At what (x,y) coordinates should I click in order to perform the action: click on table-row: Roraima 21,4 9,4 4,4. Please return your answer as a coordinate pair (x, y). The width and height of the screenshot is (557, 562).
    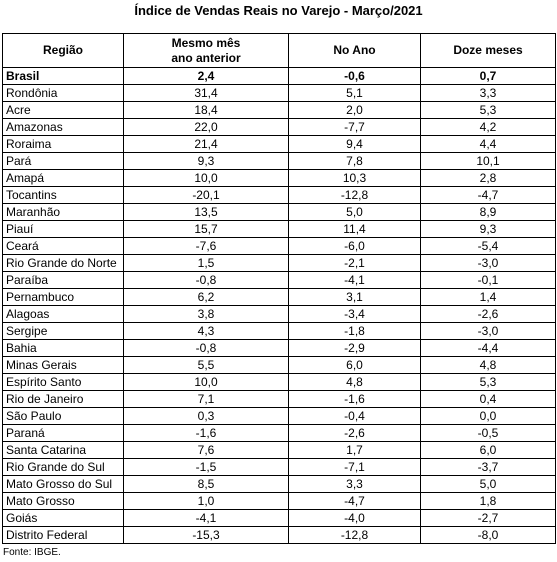
    Looking at the image, I should click on (279, 144).